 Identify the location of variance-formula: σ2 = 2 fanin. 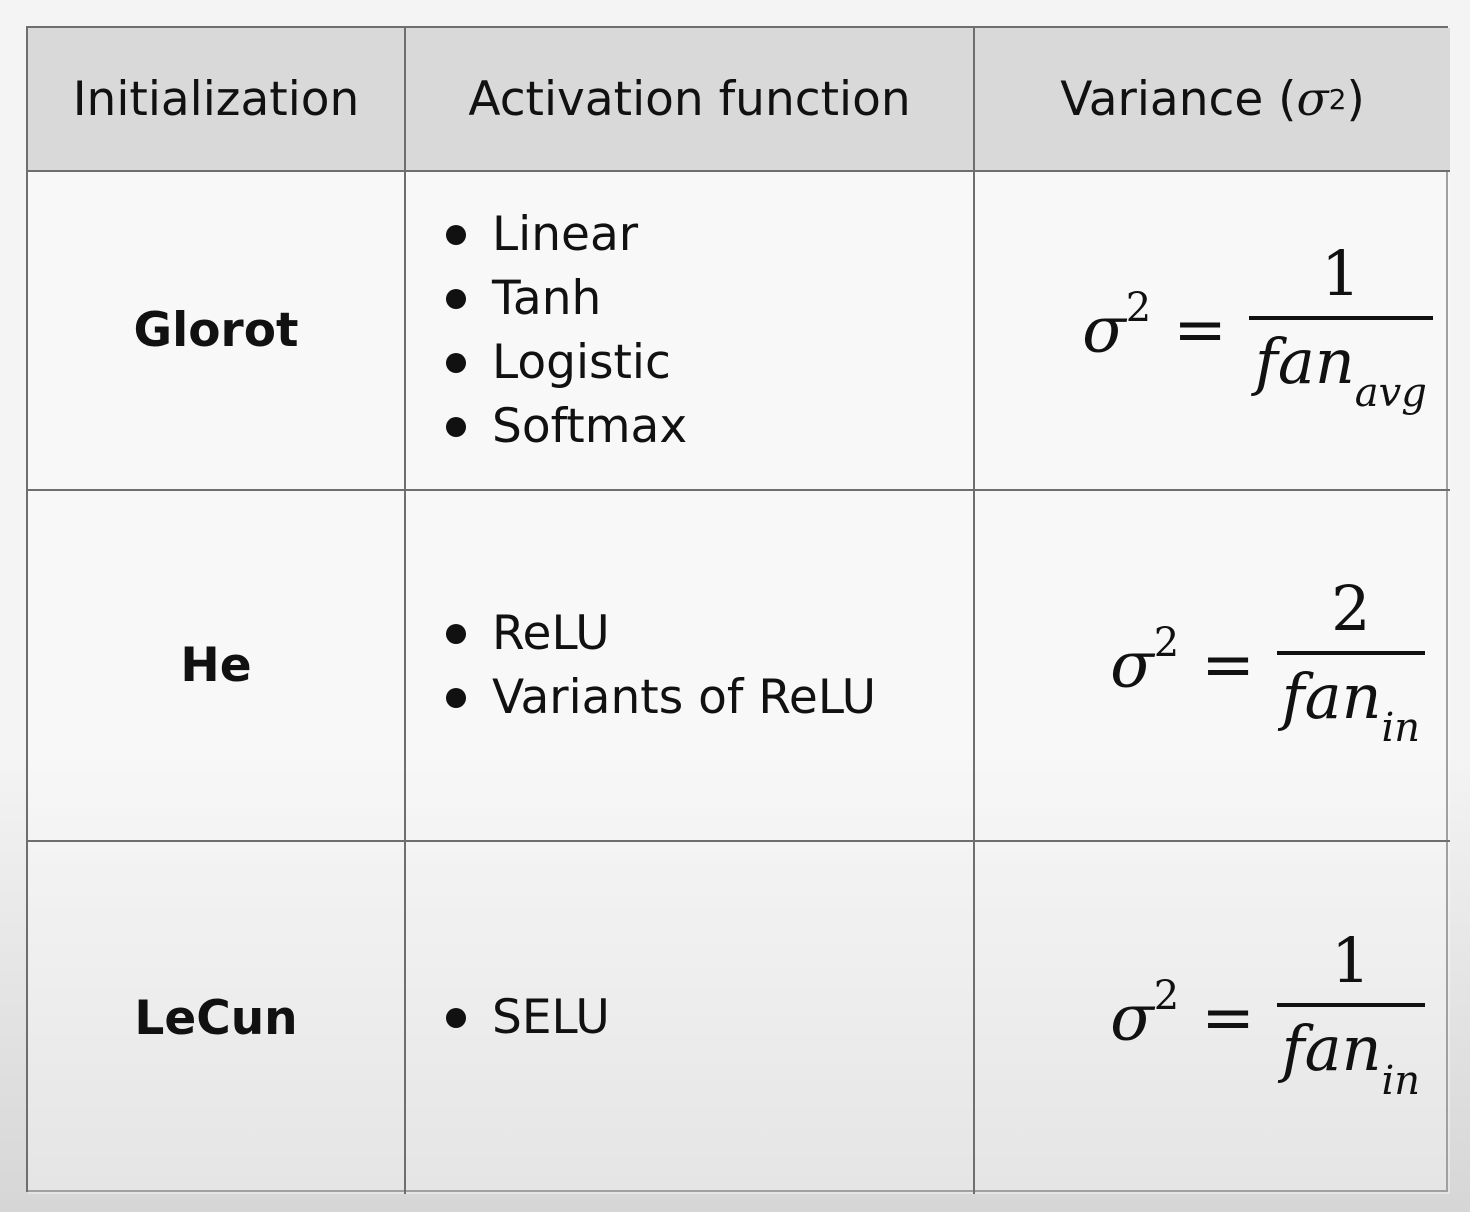
(1267, 664).